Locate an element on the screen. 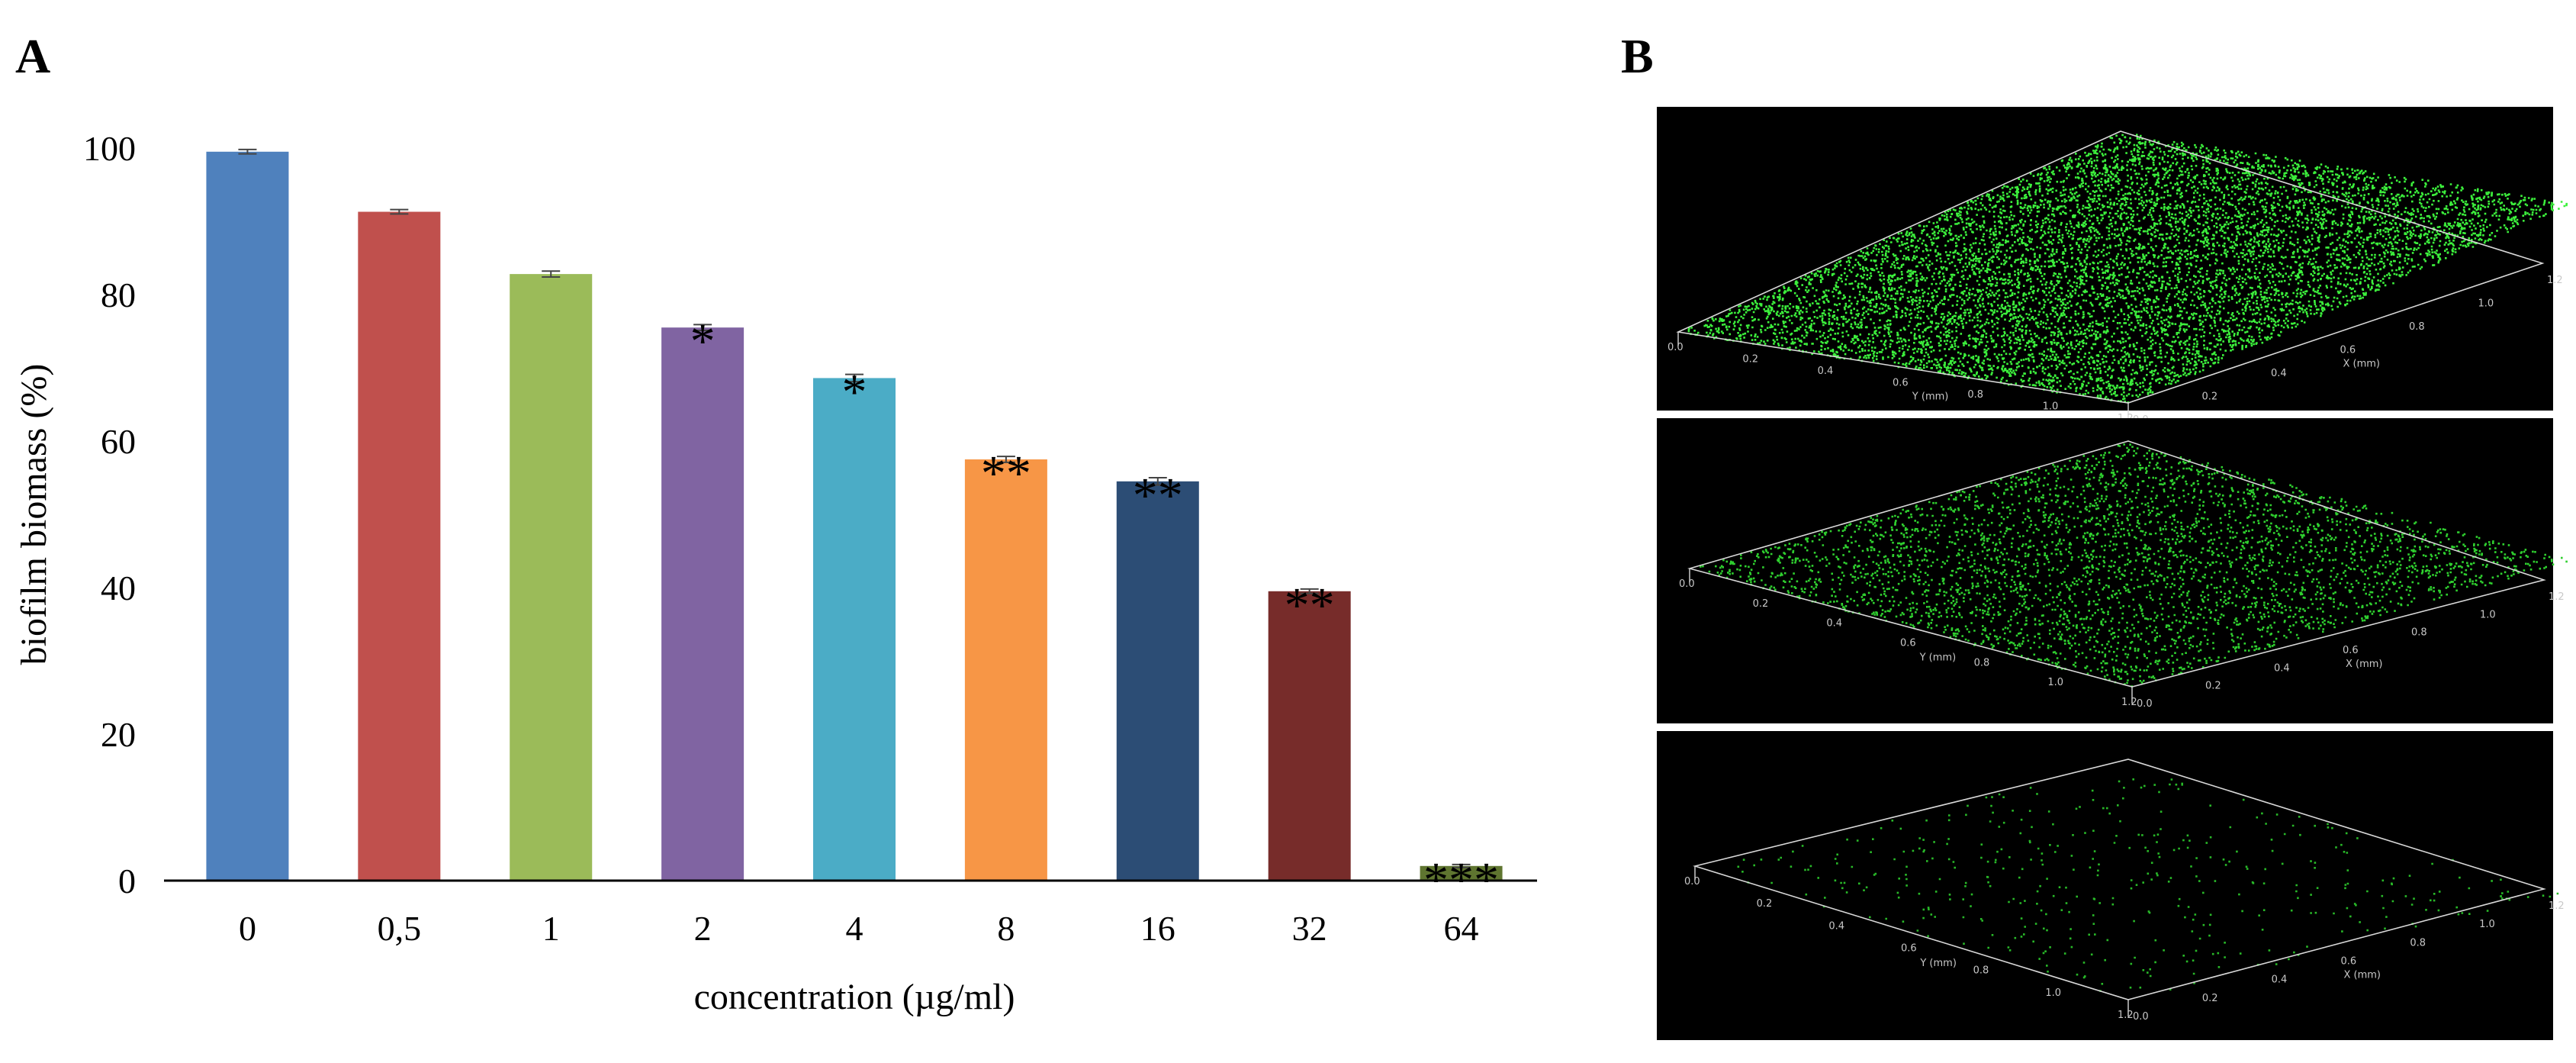  y-tick-label: 100 is located at coordinates (110, 149).